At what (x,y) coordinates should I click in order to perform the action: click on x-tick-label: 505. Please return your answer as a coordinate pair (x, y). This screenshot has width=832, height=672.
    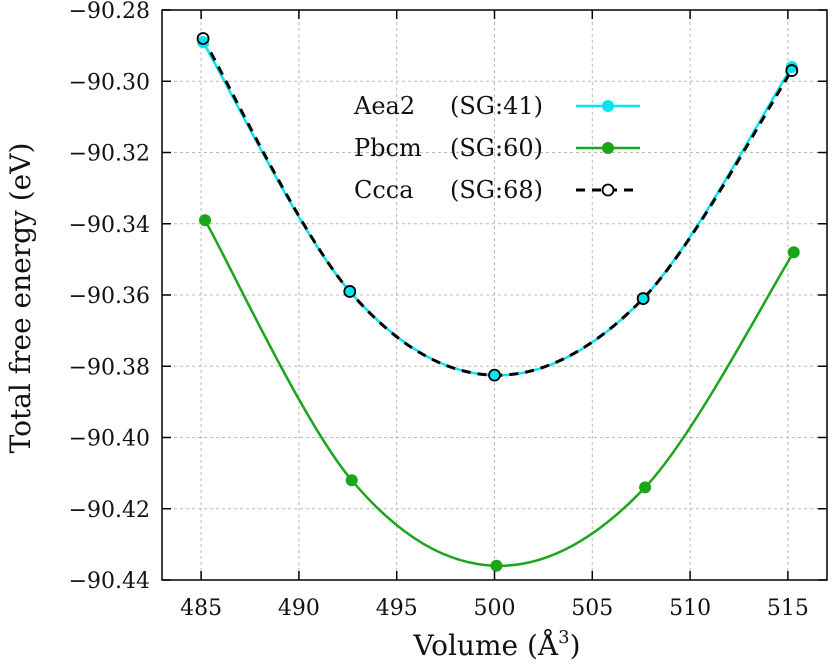
    Looking at the image, I should click on (592, 608).